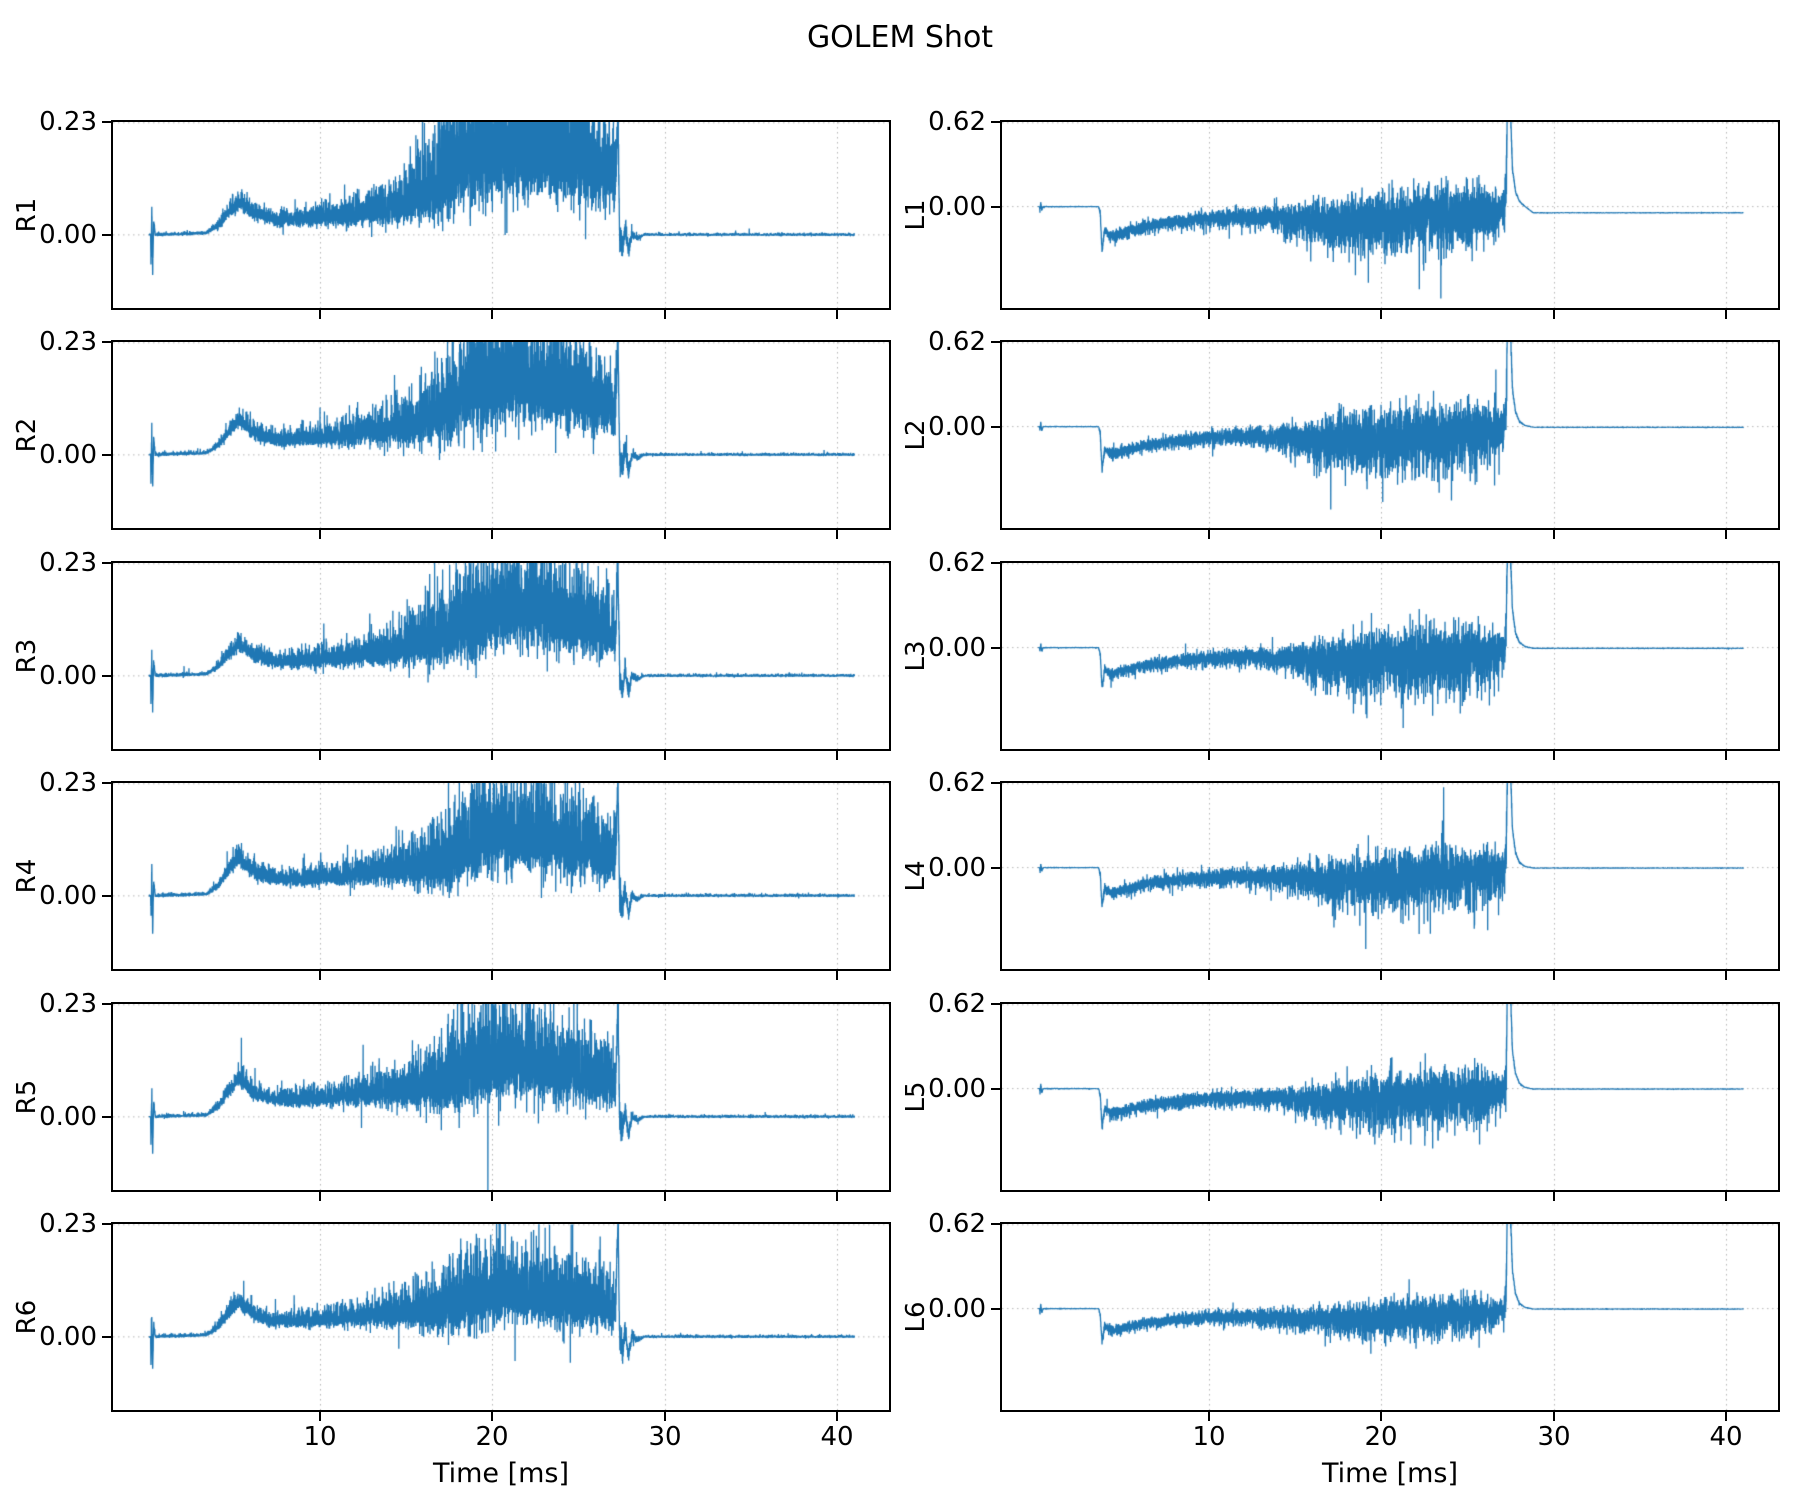 The height and width of the screenshot is (1500, 1800). What do you see at coordinates (501, 1317) in the screenshot?
I see `trace-canvas-R6` at bounding box center [501, 1317].